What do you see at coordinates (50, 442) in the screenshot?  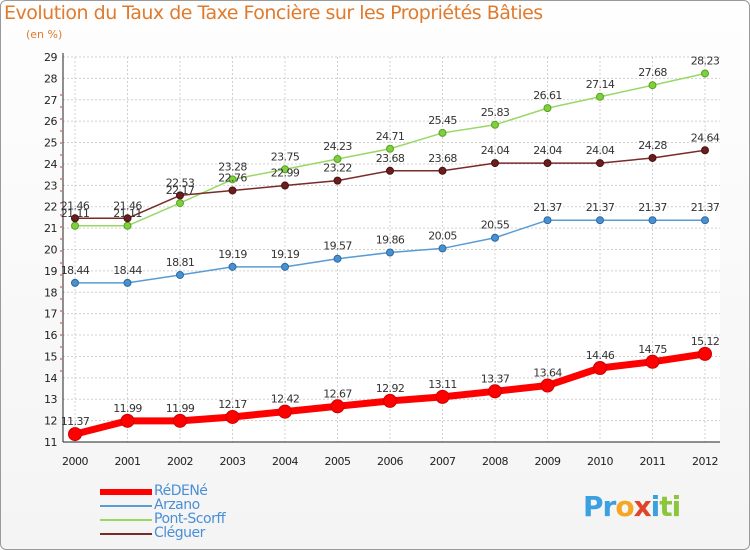 I see `y-tick-label: 11` at bounding box center [50, 442].